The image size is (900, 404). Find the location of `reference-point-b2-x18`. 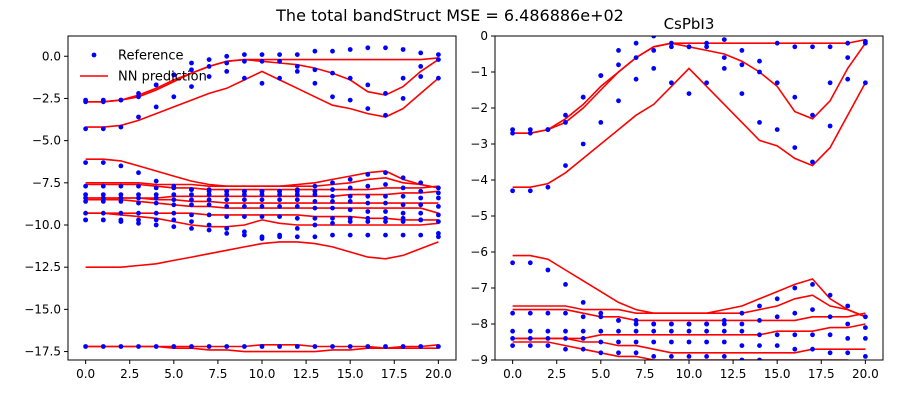

reference-point-b2-x18 is located at coordinates (830, 352).